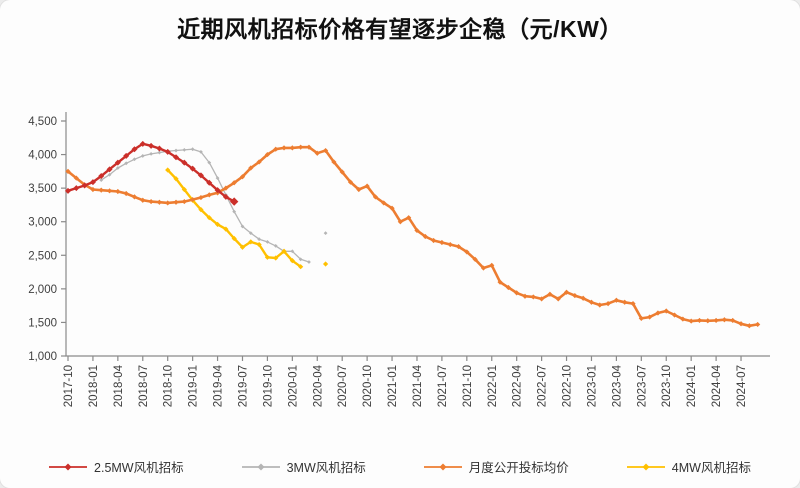 This screenshot has width=800, height=488. Describe the element at coordinates (42, 156) in the screenshot. I see `y-tick-label: 4,000` at that location.